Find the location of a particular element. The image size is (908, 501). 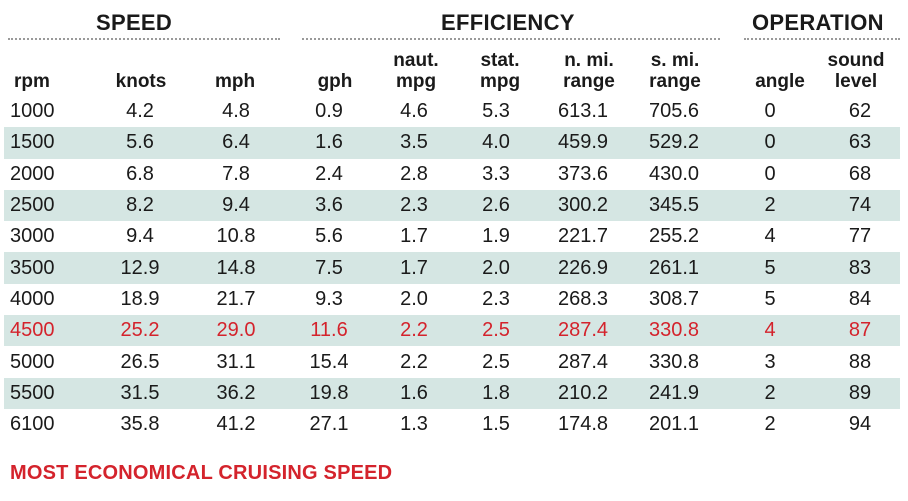

cell-mph: 4.8 is located at coordinates (236, 111).